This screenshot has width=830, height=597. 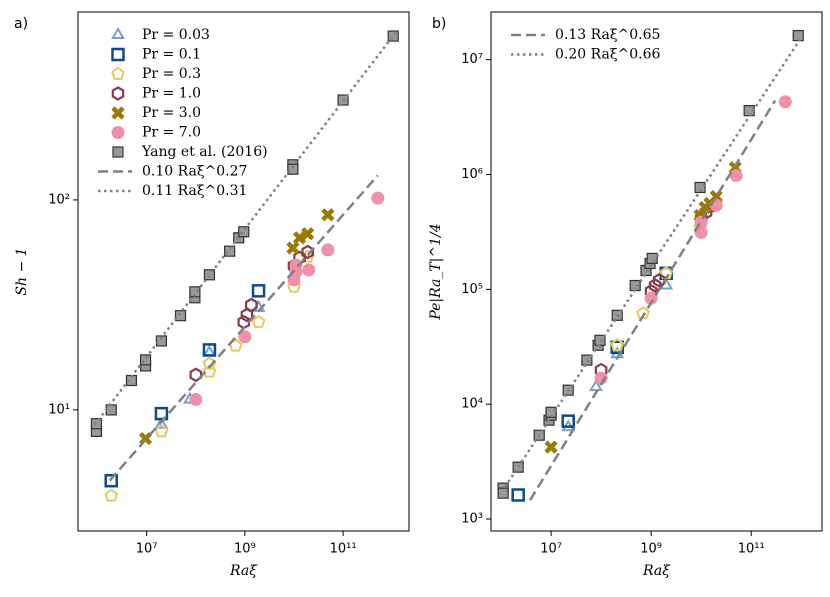 What do you see at coordinates (194, 172) in the screenshot?
I see `legend-label: 0.10 Raξ^0.27` at bounding box center [194, 172].